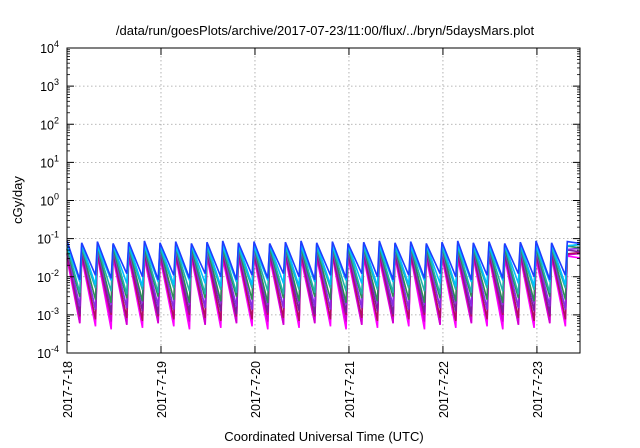 Image resolution: width=640 pixels, height=448 pixels. I want to click on y-tick-label: 10⁻⁴, so click(48, 352).